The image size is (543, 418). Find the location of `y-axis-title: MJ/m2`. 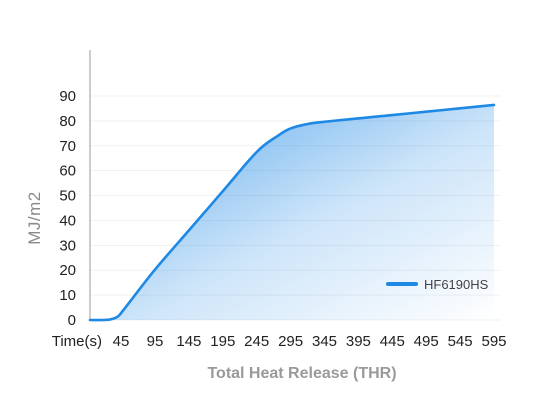

y-axis-title: MJ/m2 is located at coordinates (34, 218).